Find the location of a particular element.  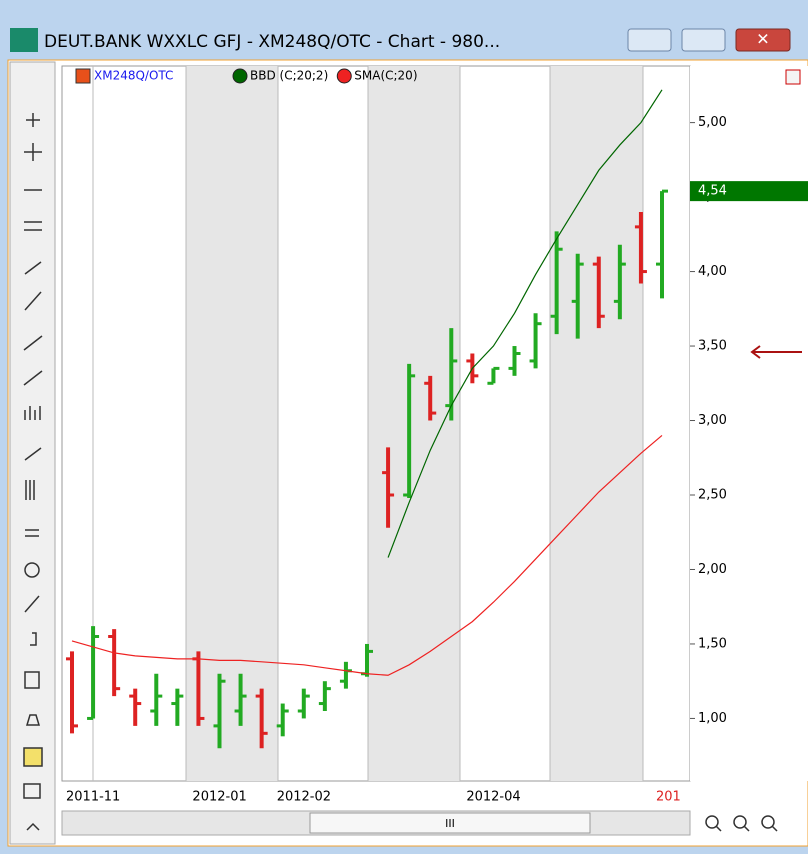

toolbar is located at coordinates (32, 453).